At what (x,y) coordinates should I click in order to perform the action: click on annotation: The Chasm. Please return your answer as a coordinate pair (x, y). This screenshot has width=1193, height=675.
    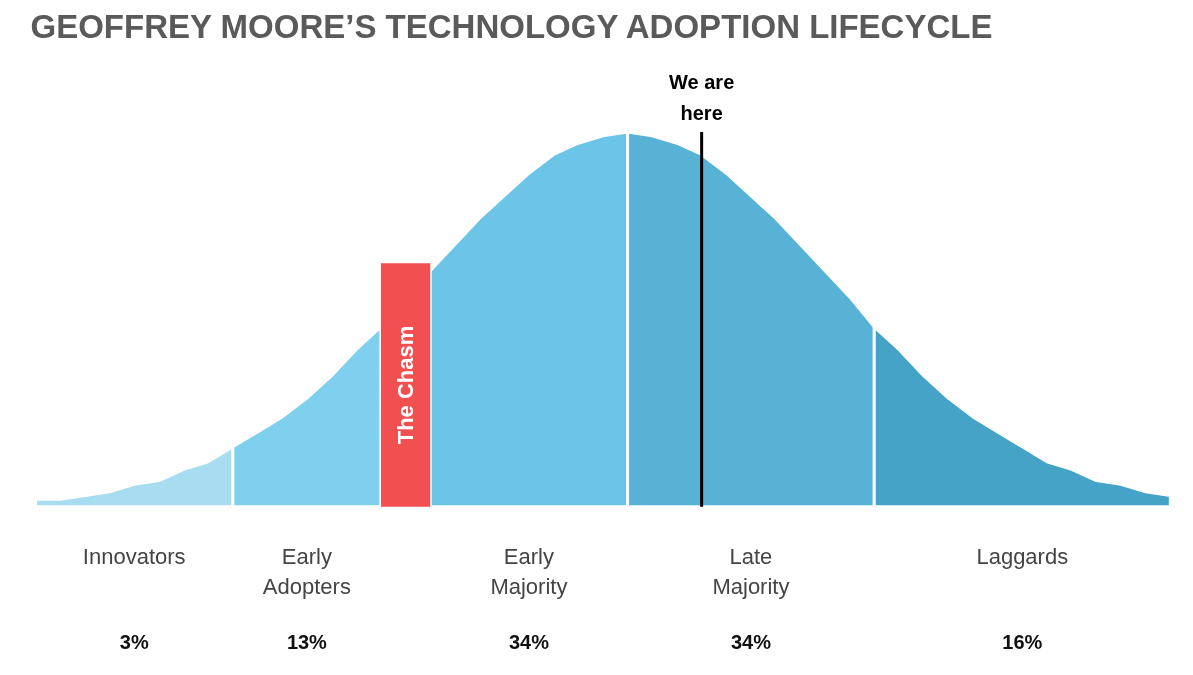
    Looking at the image, I should click on (406, 385).